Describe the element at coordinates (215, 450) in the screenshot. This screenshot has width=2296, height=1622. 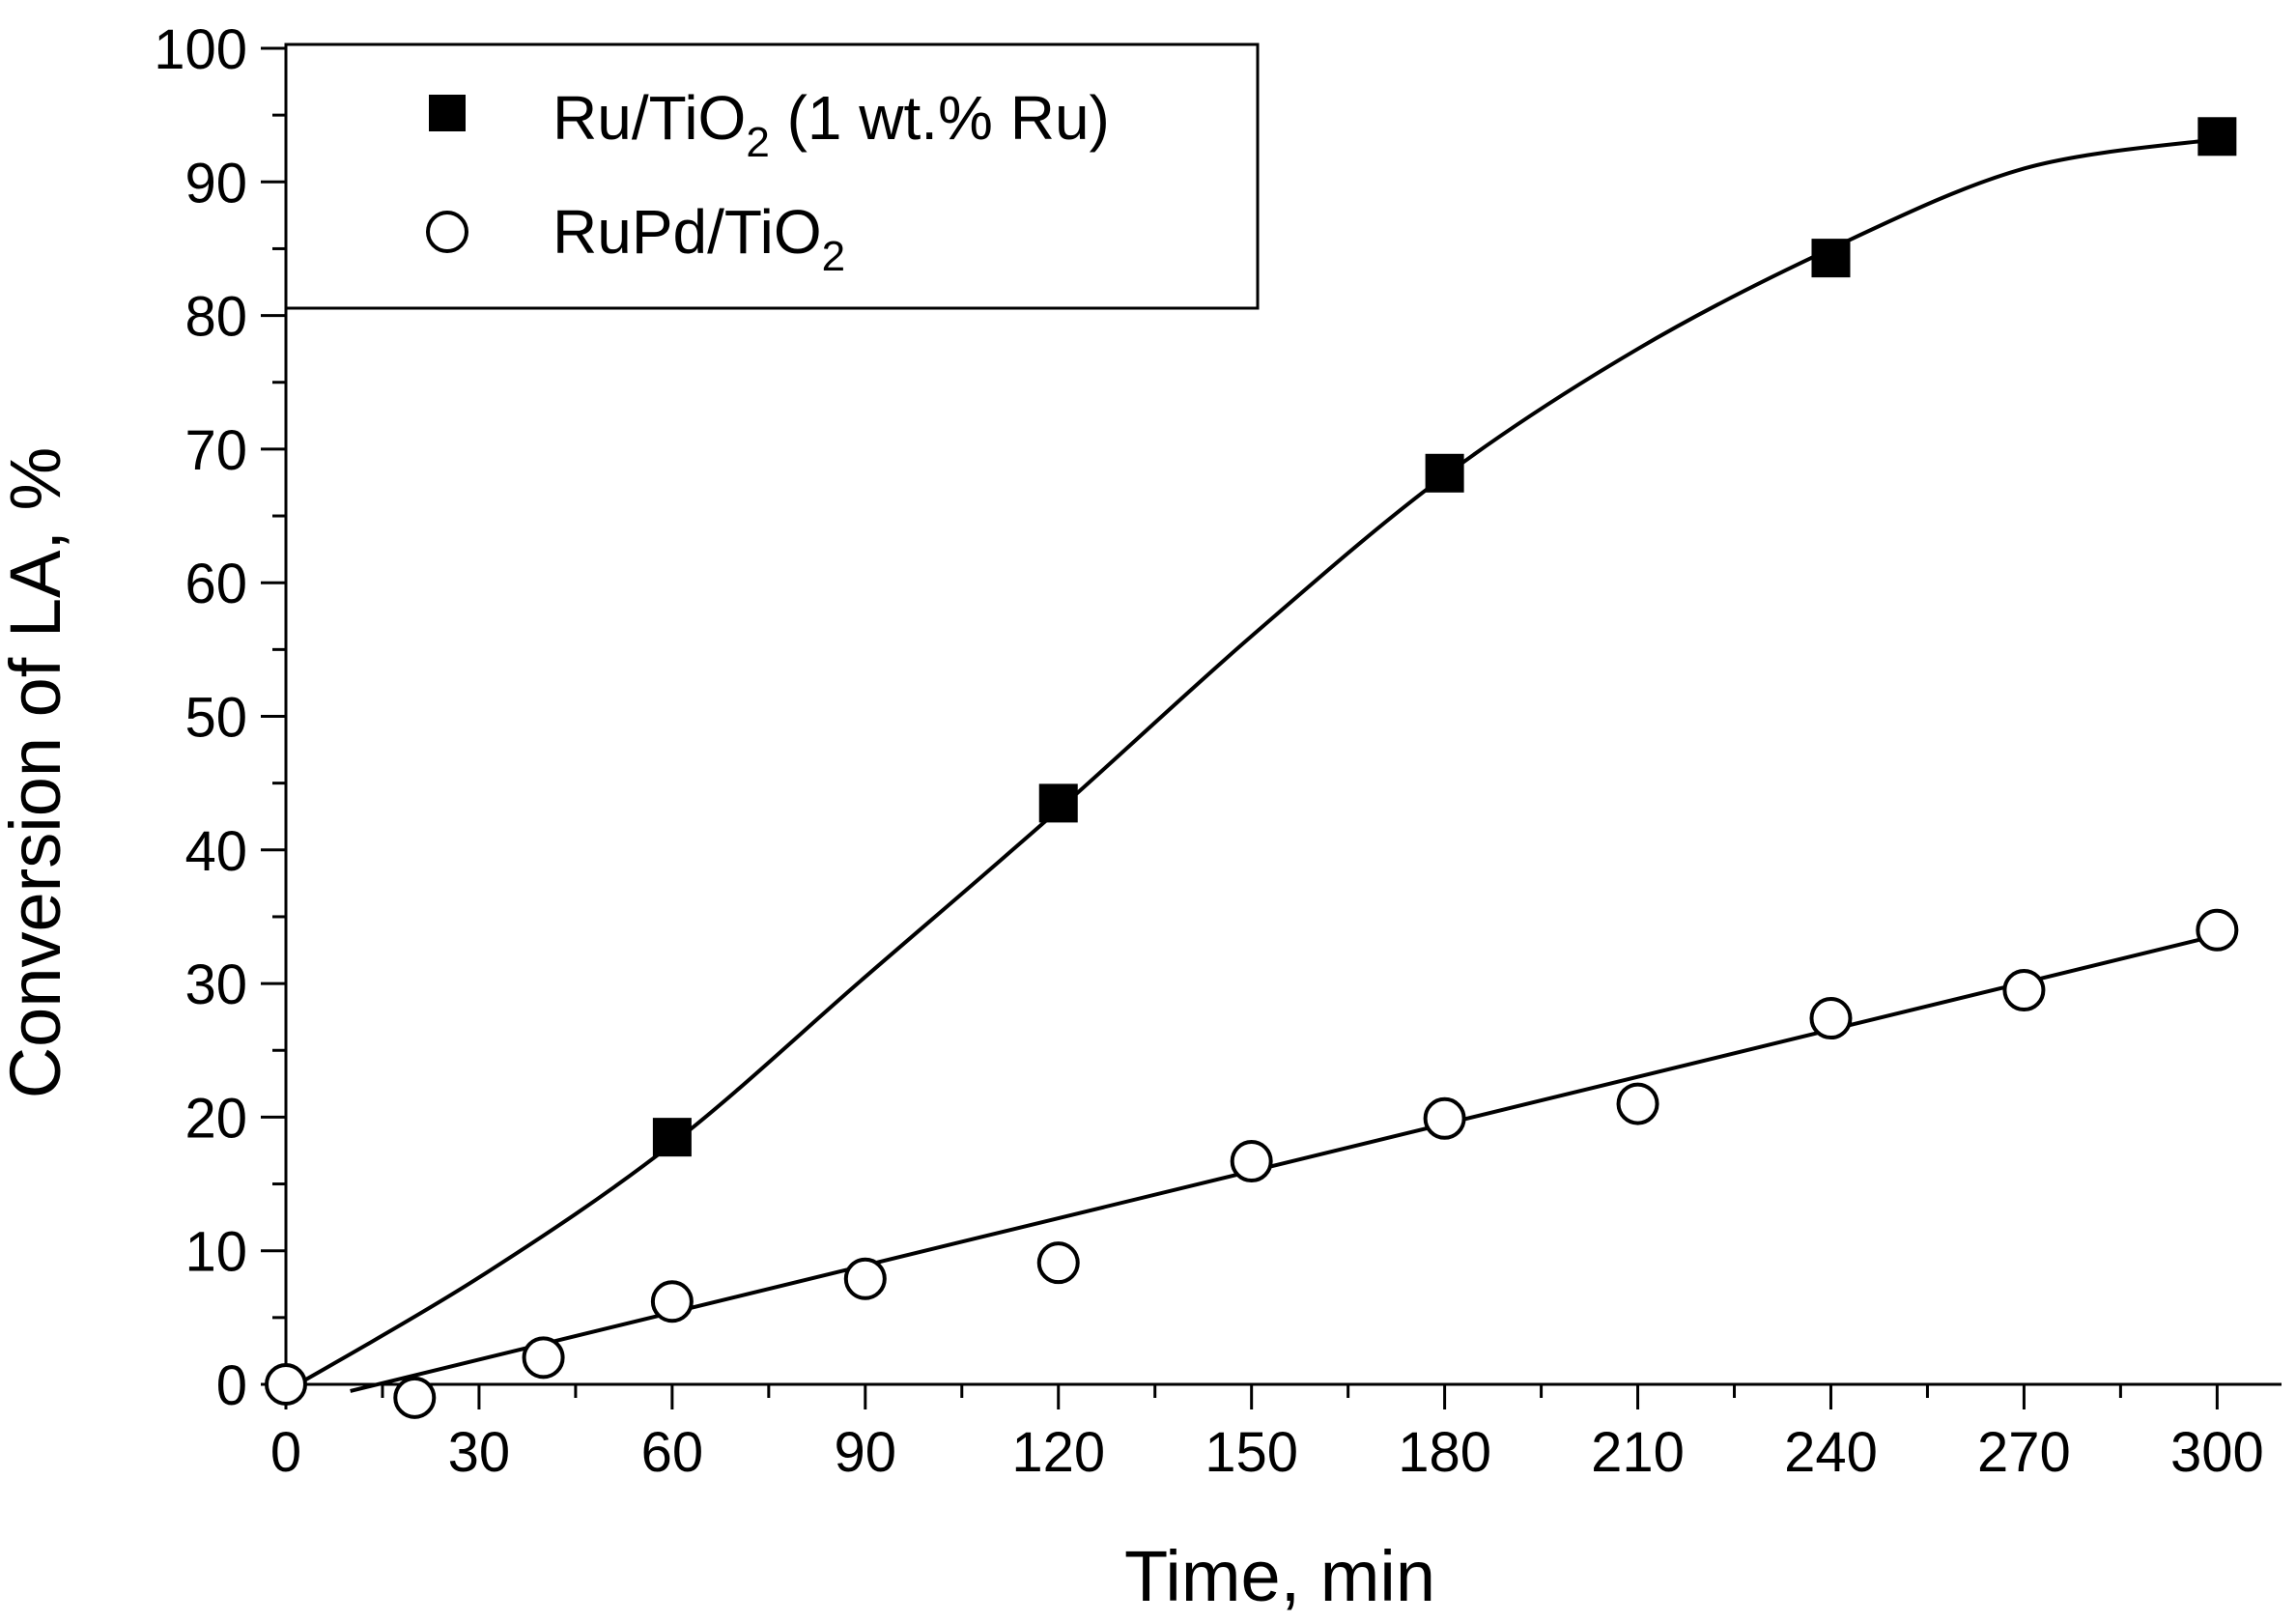
I see `y-tick-label: 70` at that location.